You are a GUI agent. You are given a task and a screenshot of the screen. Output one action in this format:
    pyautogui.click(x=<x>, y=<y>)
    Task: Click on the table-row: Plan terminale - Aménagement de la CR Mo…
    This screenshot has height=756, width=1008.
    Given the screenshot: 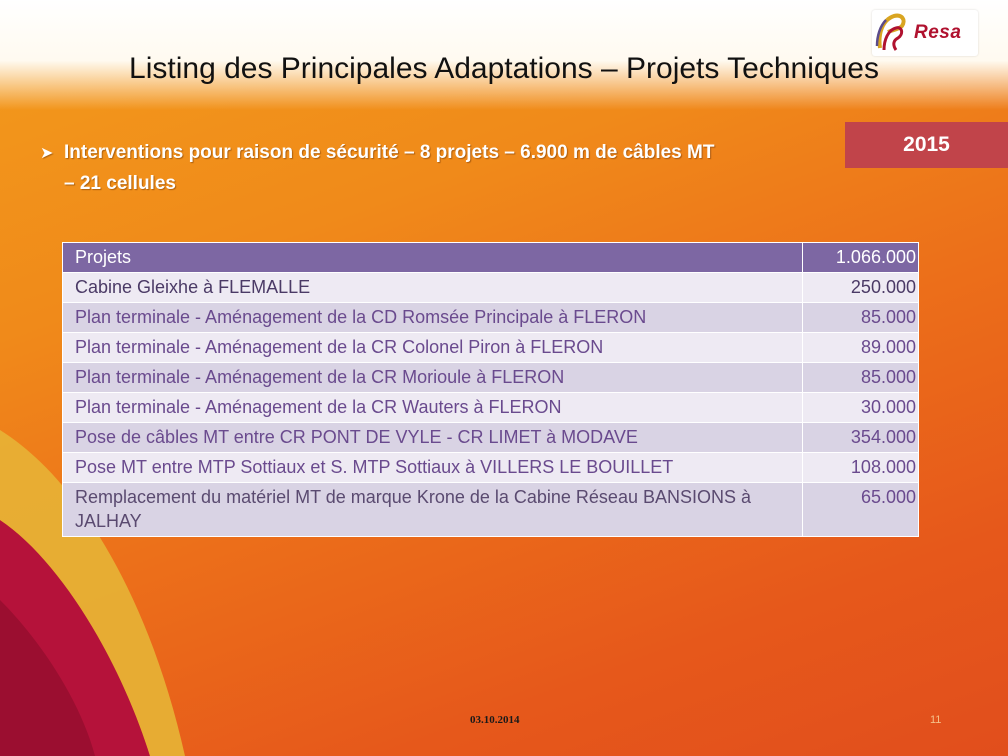 What is the action you would take?
    pyautogui.click(x=490, y=377)
    